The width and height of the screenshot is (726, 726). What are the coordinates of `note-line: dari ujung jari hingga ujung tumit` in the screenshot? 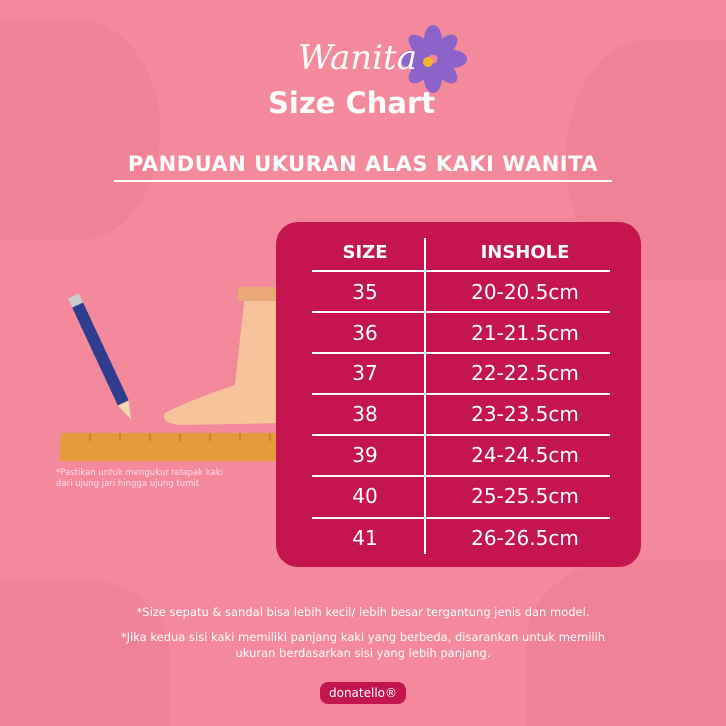 It's located at (128, 484).